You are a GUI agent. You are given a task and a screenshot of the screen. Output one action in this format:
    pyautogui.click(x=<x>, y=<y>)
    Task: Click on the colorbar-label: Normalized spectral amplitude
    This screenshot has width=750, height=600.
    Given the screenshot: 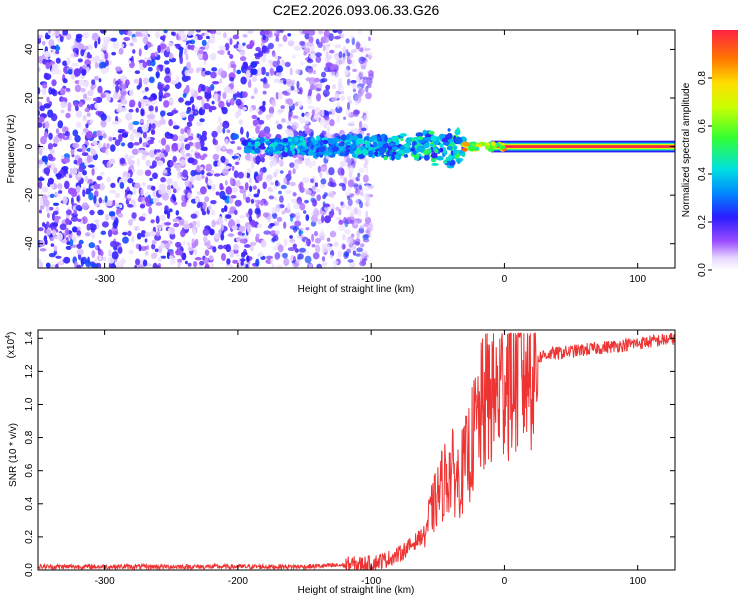 What is the action you would take?
    pyautogui.click(x=686, y=149)
    